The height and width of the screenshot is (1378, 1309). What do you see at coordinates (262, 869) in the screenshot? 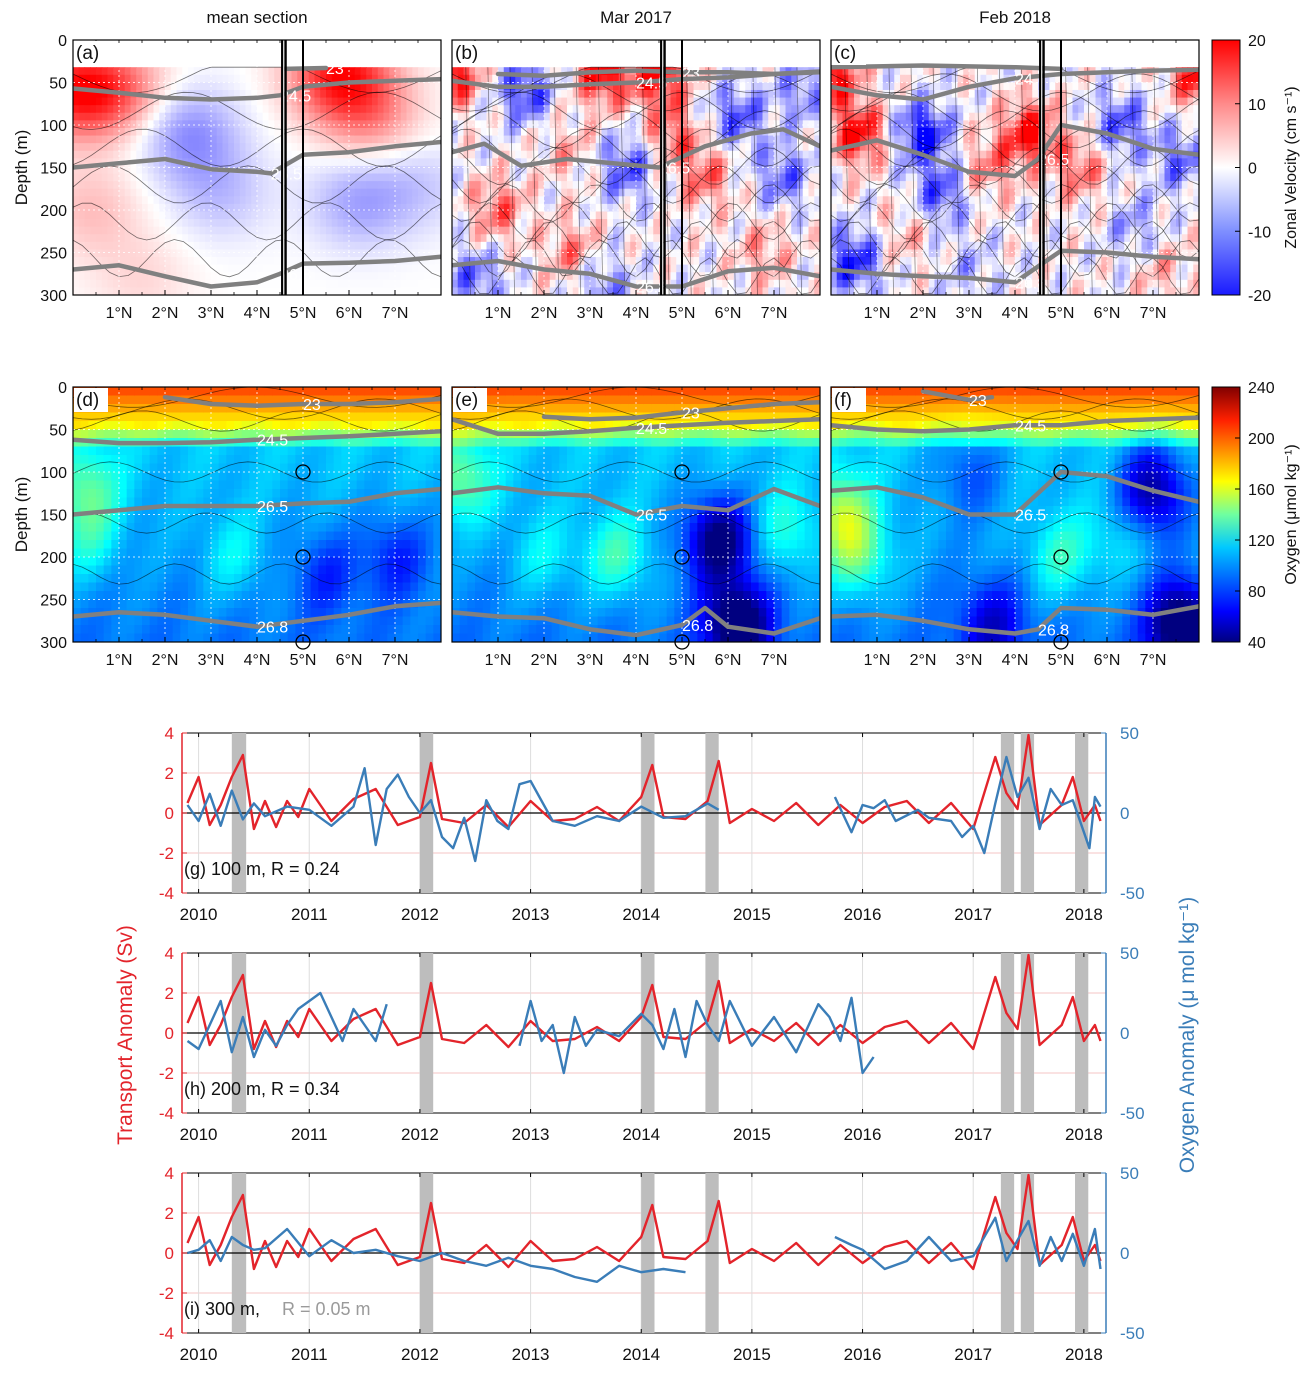
I see `panel-label: (g) 100 m, R = 0.24` at bounding box center [262, 869].